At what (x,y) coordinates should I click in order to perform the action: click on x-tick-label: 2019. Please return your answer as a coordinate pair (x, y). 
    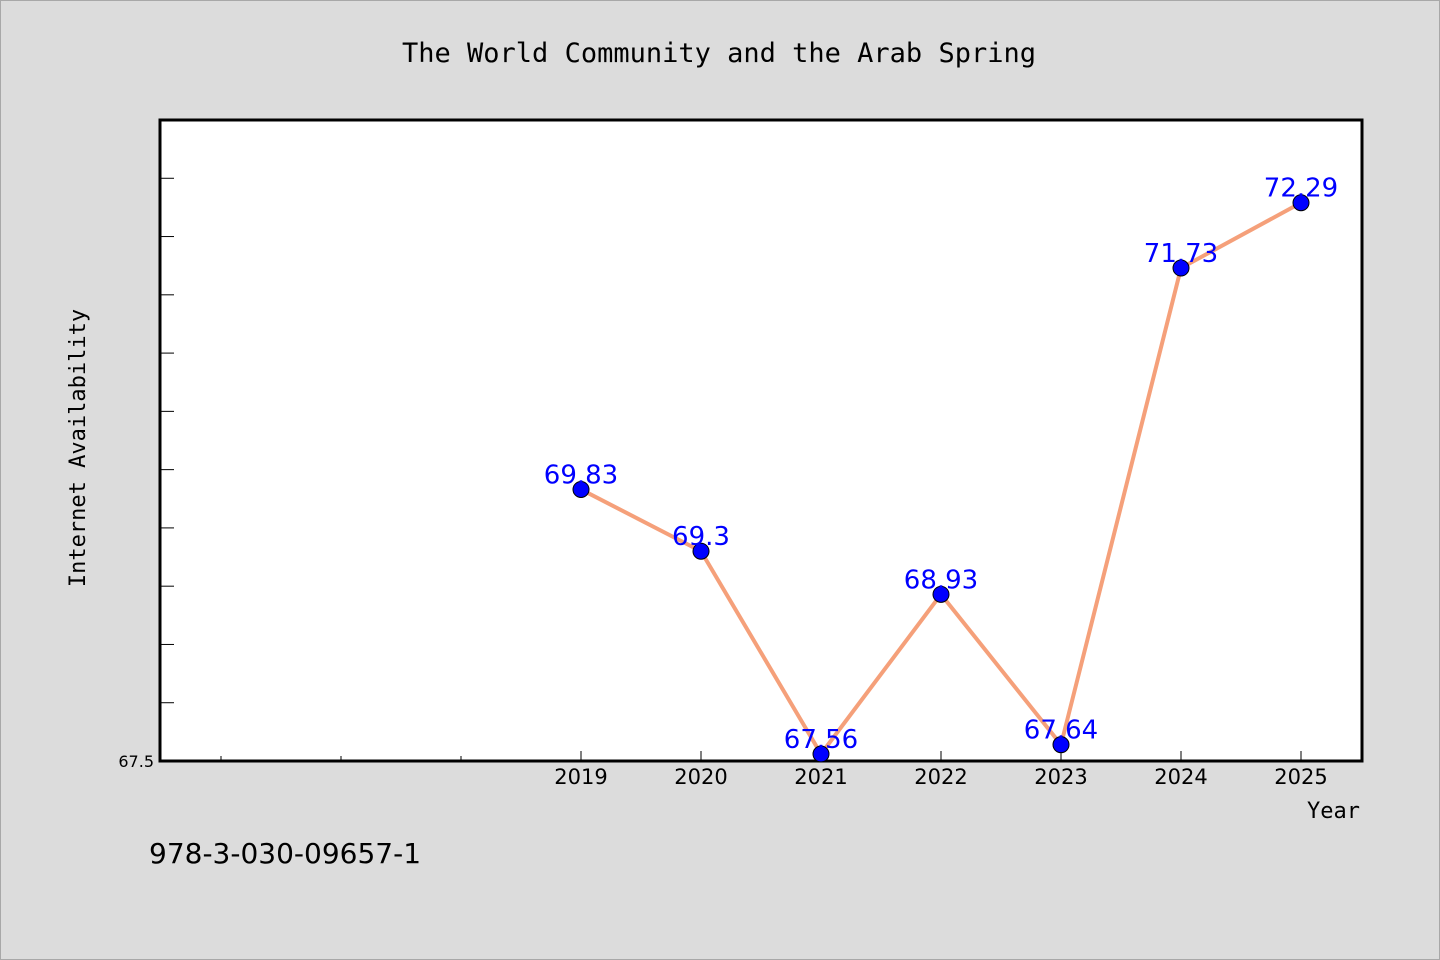
    Looking at the image, I should click on (580, 777).